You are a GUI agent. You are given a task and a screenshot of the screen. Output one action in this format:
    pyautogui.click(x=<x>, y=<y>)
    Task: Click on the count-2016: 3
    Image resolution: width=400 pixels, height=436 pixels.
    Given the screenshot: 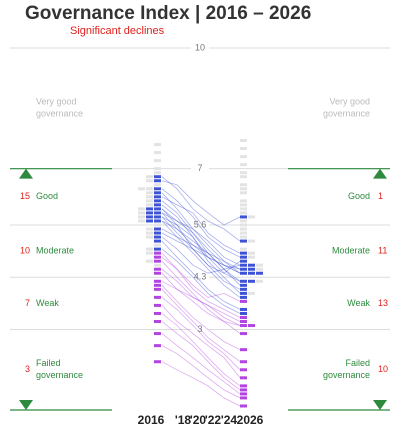 What is the action you would take?
    pyautogui.click(x=27, y=369)
    